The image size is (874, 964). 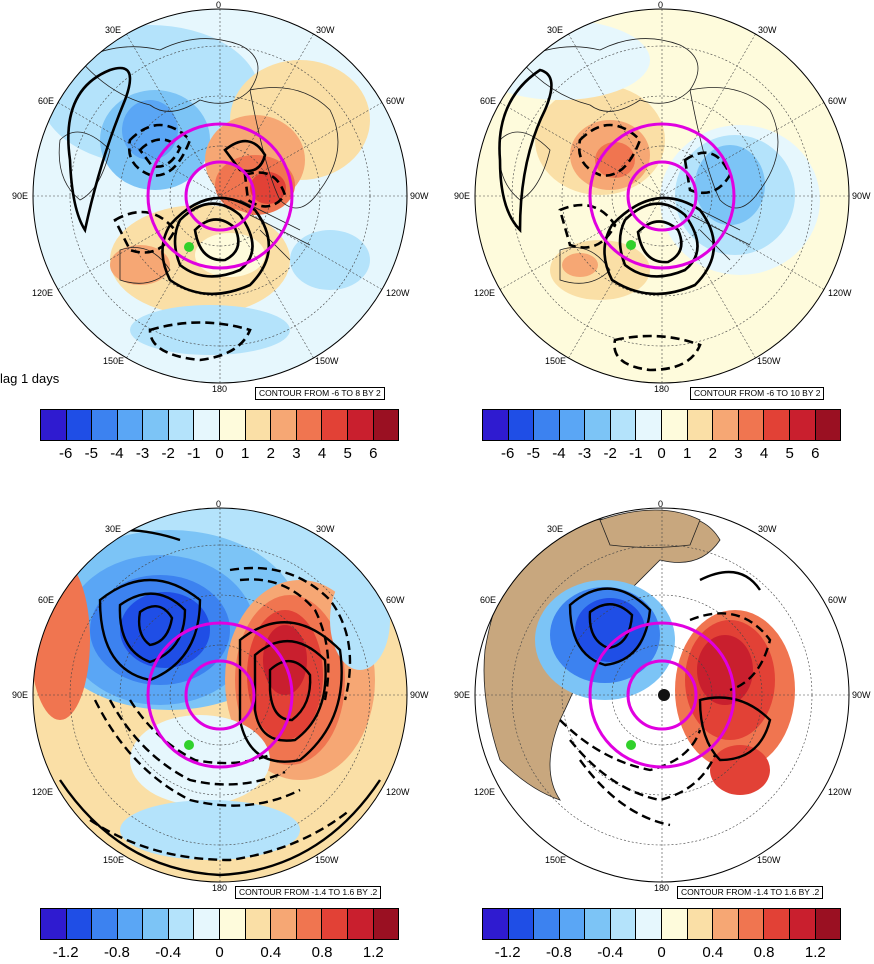 I want to click on color-bar-tick-label: -1, so click(x=194, y=453).